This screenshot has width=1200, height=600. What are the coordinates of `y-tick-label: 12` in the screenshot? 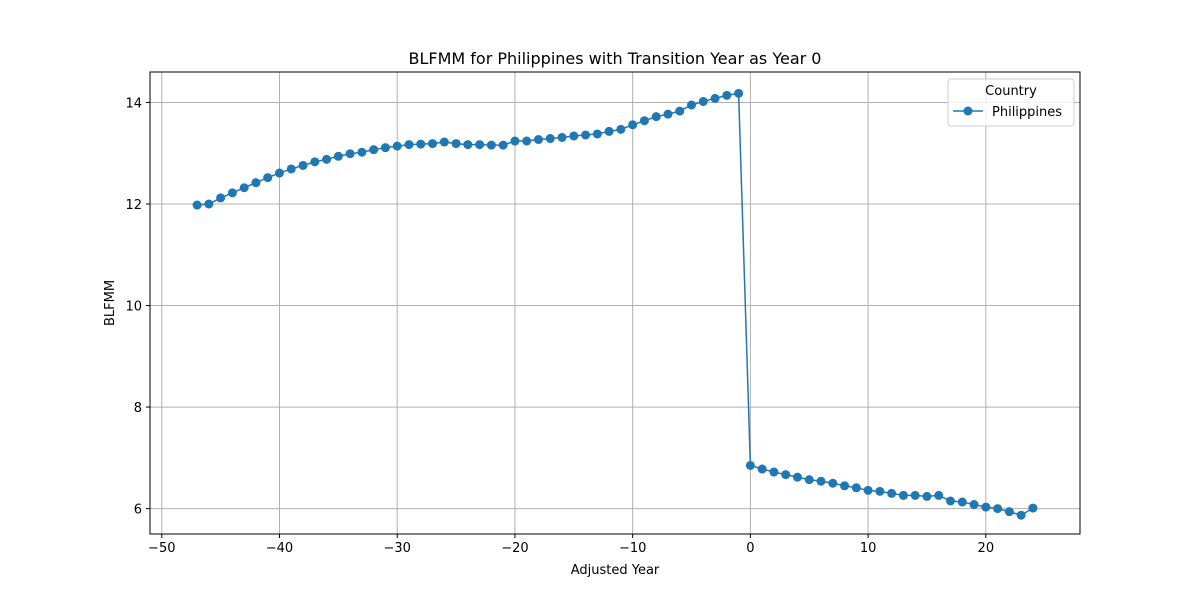 It's located at (133, 205).